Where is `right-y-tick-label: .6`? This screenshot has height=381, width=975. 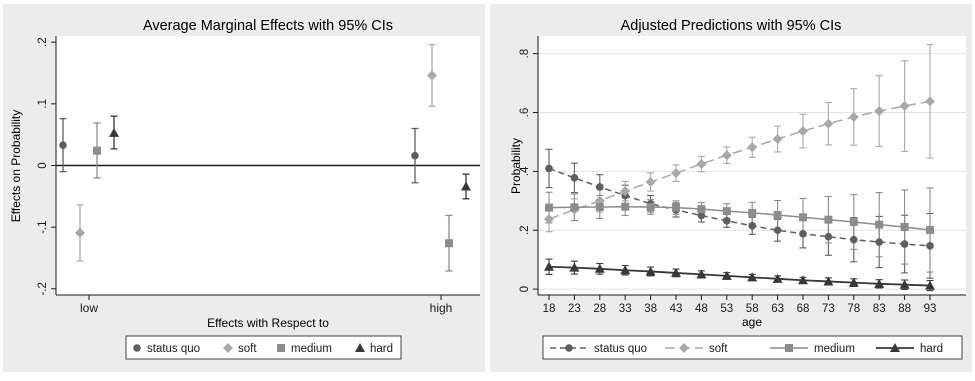
right-y-tick-label: .6 is located at coordinates (525, 113).